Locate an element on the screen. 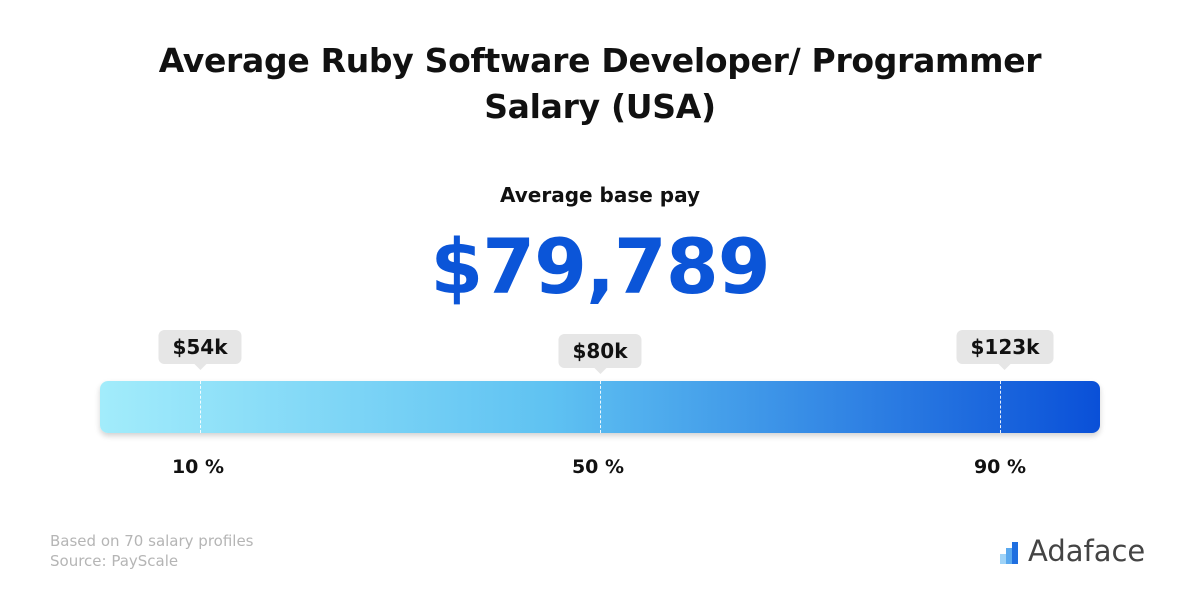 Image resolution: width=1200 pixels, height=600 pixels. percentile-label: 10 % is located at coordinates (198, 467).